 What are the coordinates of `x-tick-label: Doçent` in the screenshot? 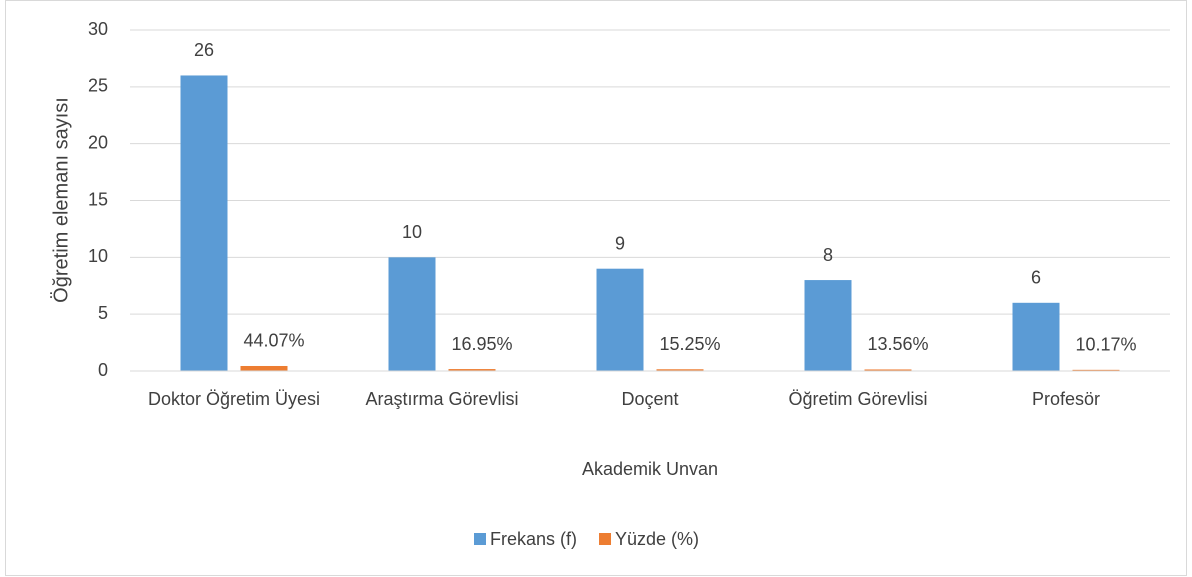 It's located at (650, 399).